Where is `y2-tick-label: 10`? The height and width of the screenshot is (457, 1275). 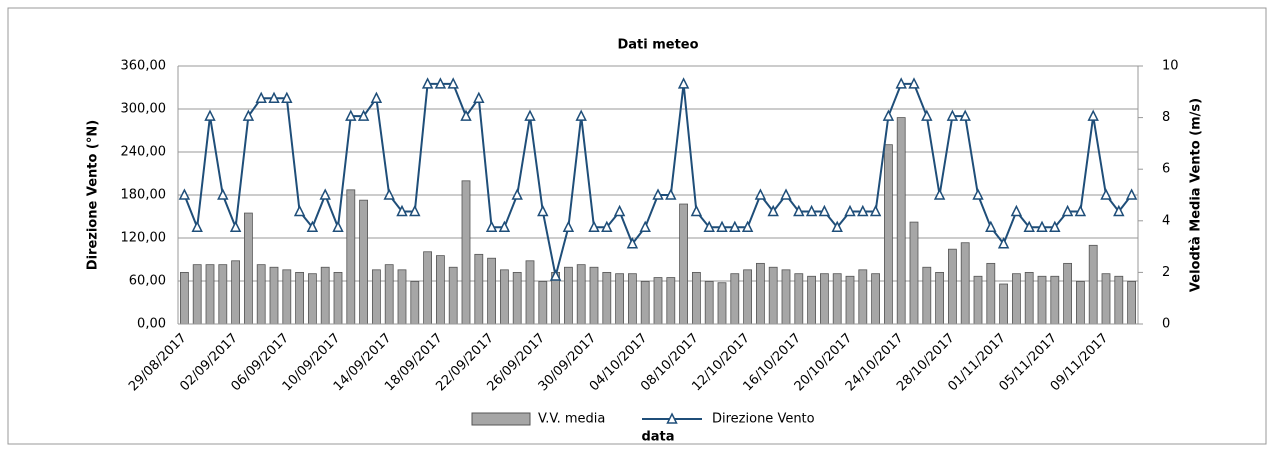
y2-tick-label: 10 is located at coordinates (1170, 66).